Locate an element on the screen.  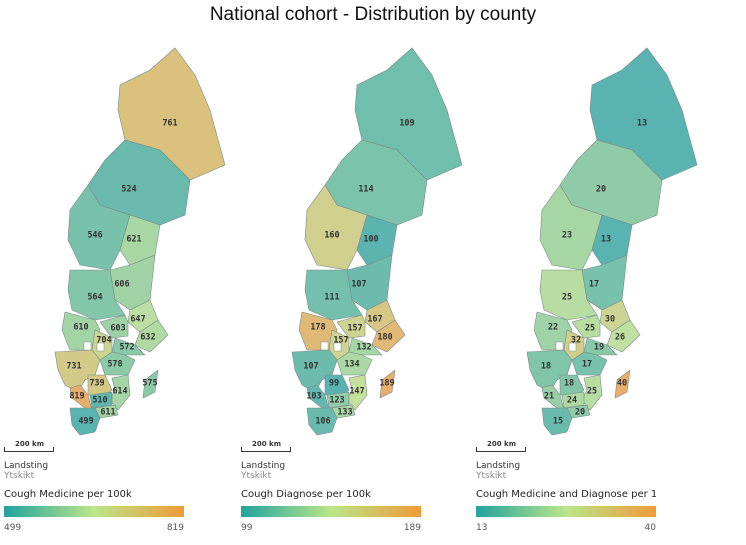
county-value-label: 610 is located at coordinates (80, 328).